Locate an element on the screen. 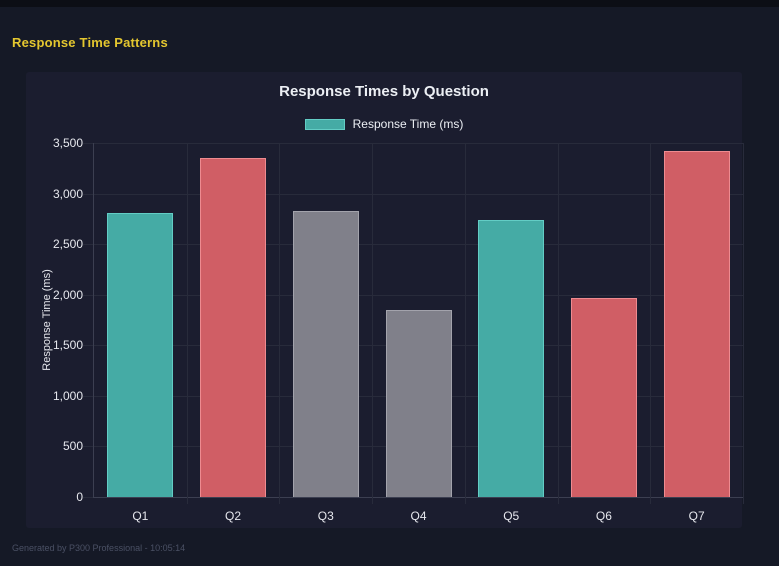 This screenshot has height=566, width=779. x-tick-label: Q4 is located at coordinates (418, 516).